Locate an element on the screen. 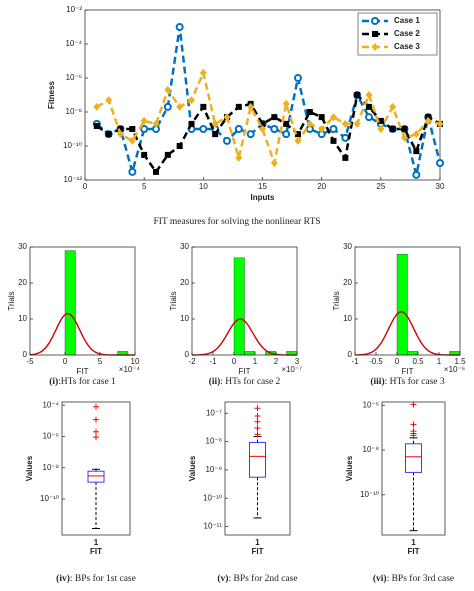 This screenshot has width=474, height=591. x-tick-label: 3 is located at coordinates (297, 361).